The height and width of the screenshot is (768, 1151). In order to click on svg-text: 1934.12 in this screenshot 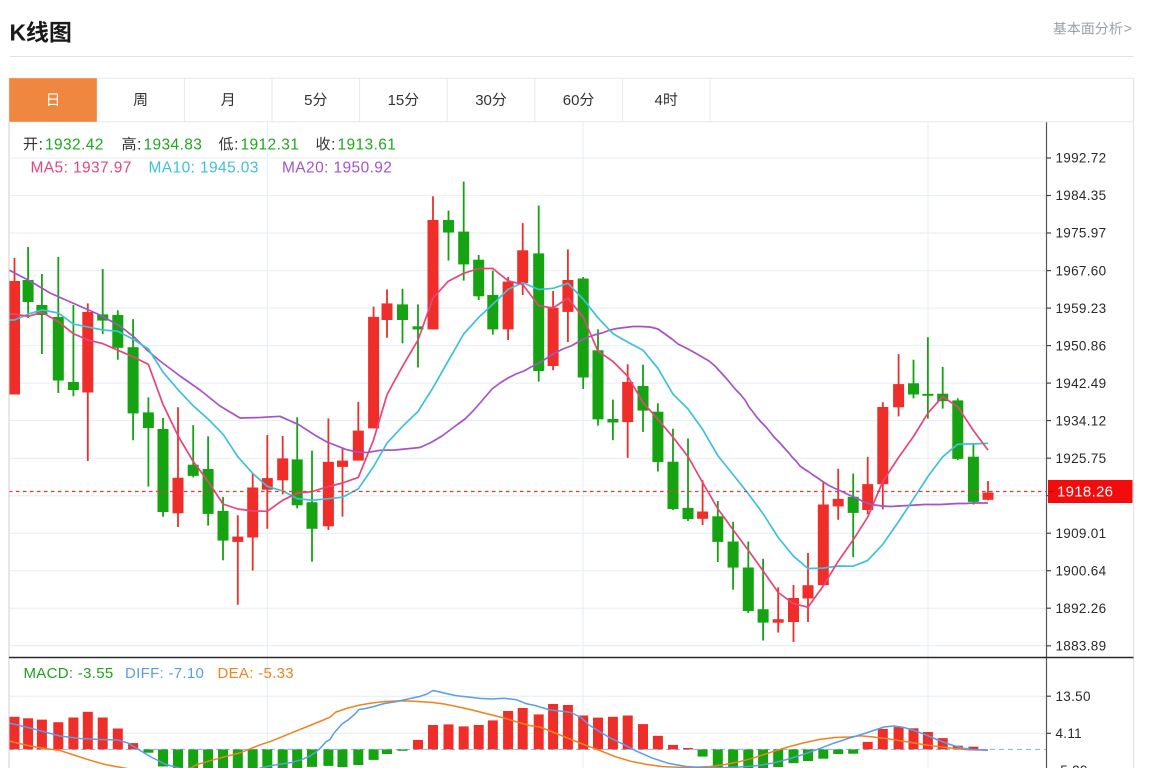, I will do `click(1081, 420)`.